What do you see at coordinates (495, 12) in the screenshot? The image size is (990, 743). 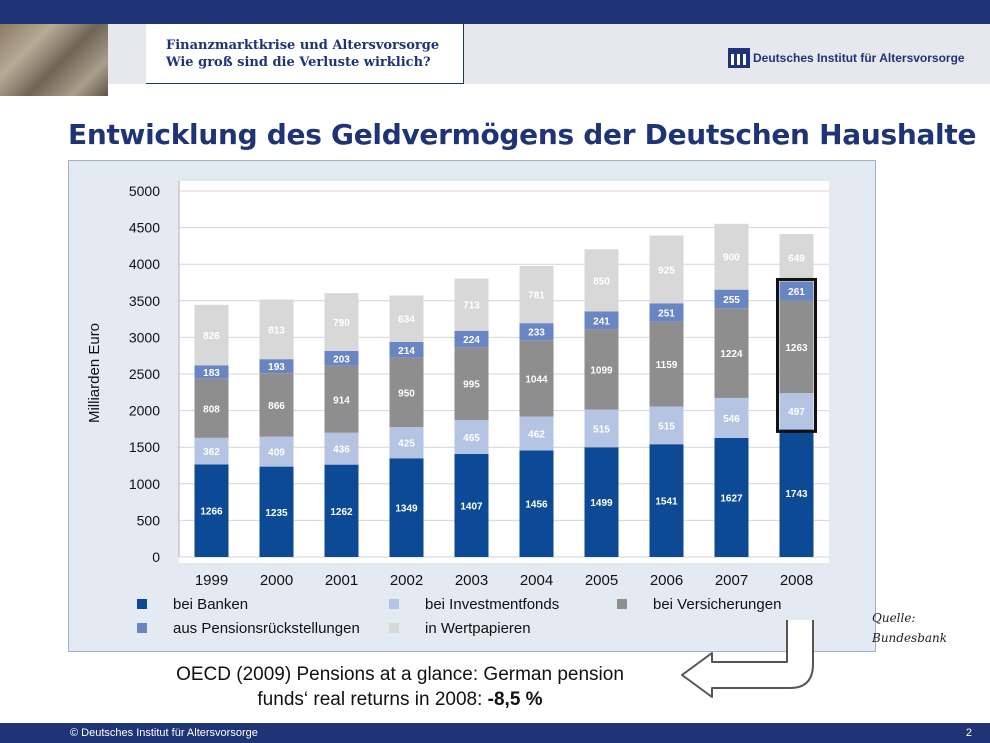 I see `top-bar` at bounding box center [495, 12].